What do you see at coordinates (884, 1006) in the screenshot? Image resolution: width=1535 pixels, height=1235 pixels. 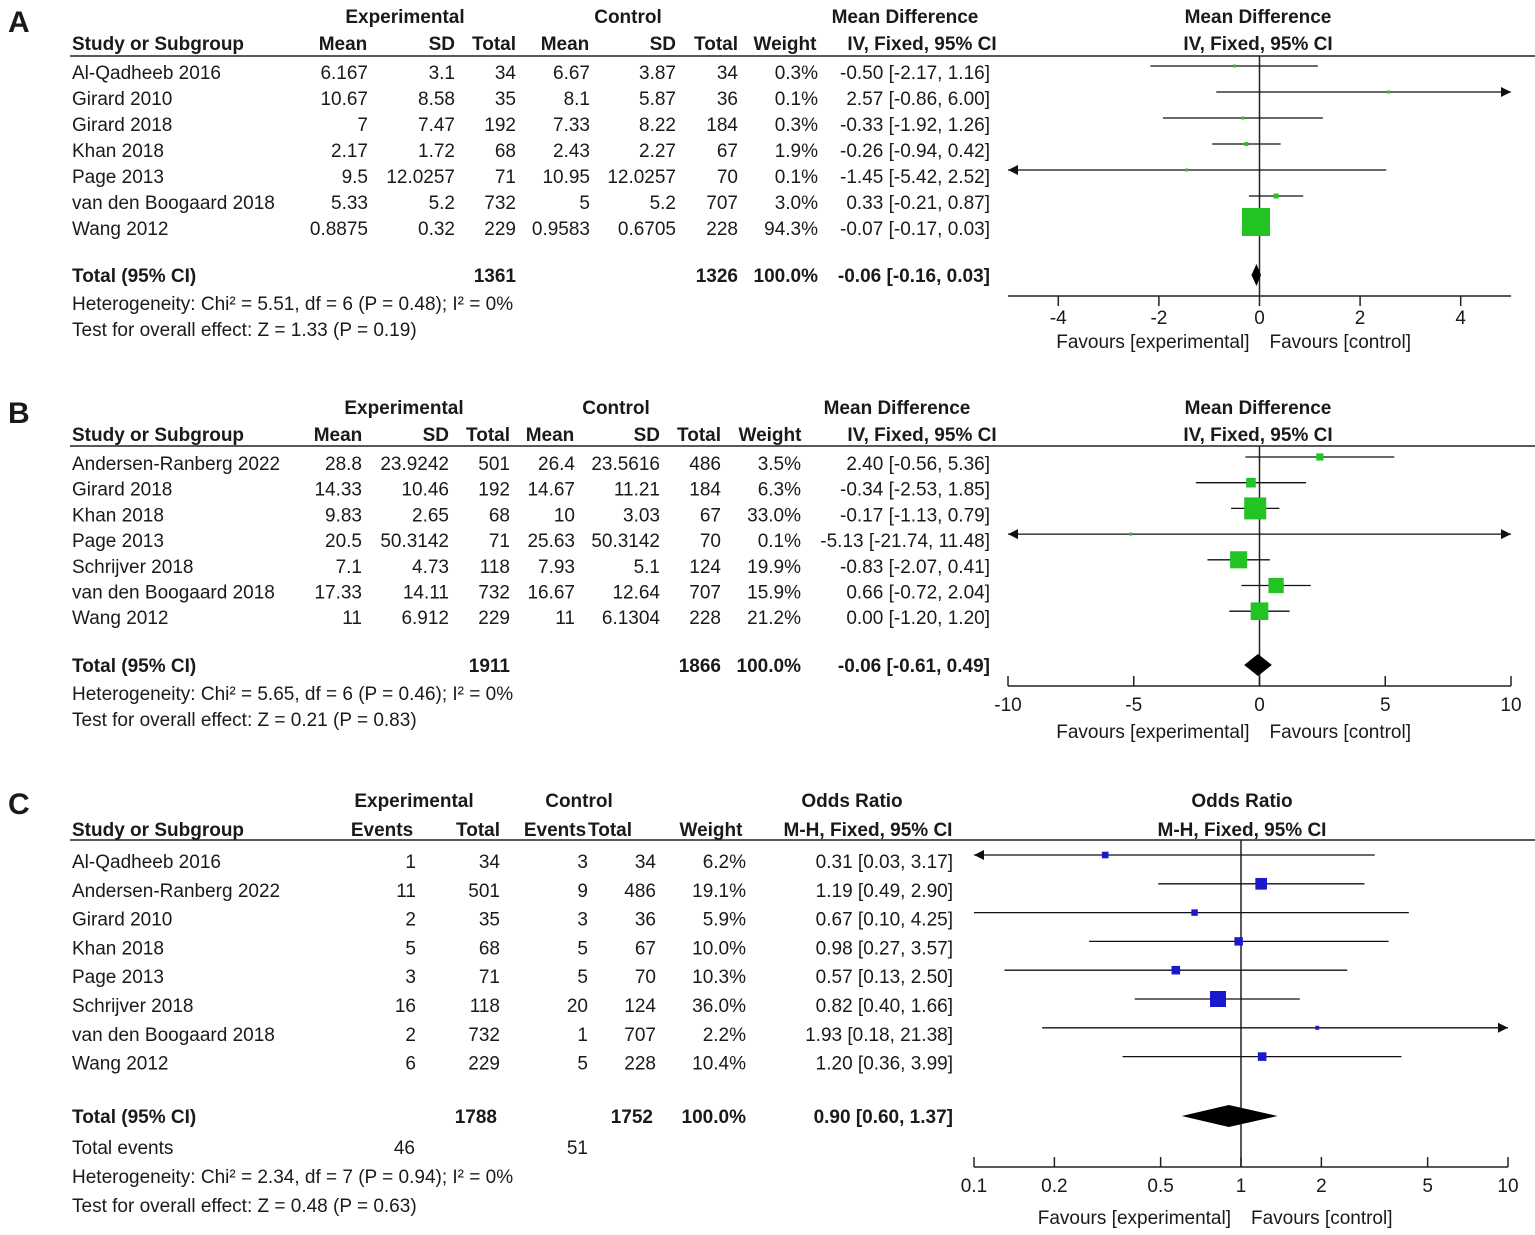 I see `study-effect-ci: 0.82 [0.40, 1.66]` at bounding box center [884, 1006].